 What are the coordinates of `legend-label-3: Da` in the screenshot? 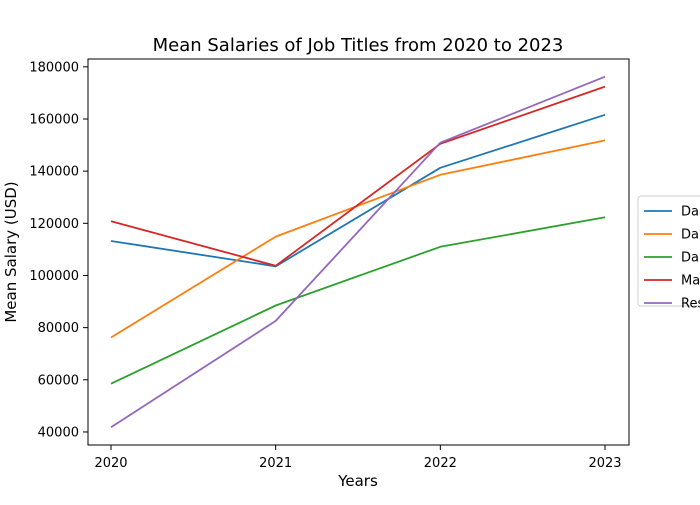 It's located at (690, 258).